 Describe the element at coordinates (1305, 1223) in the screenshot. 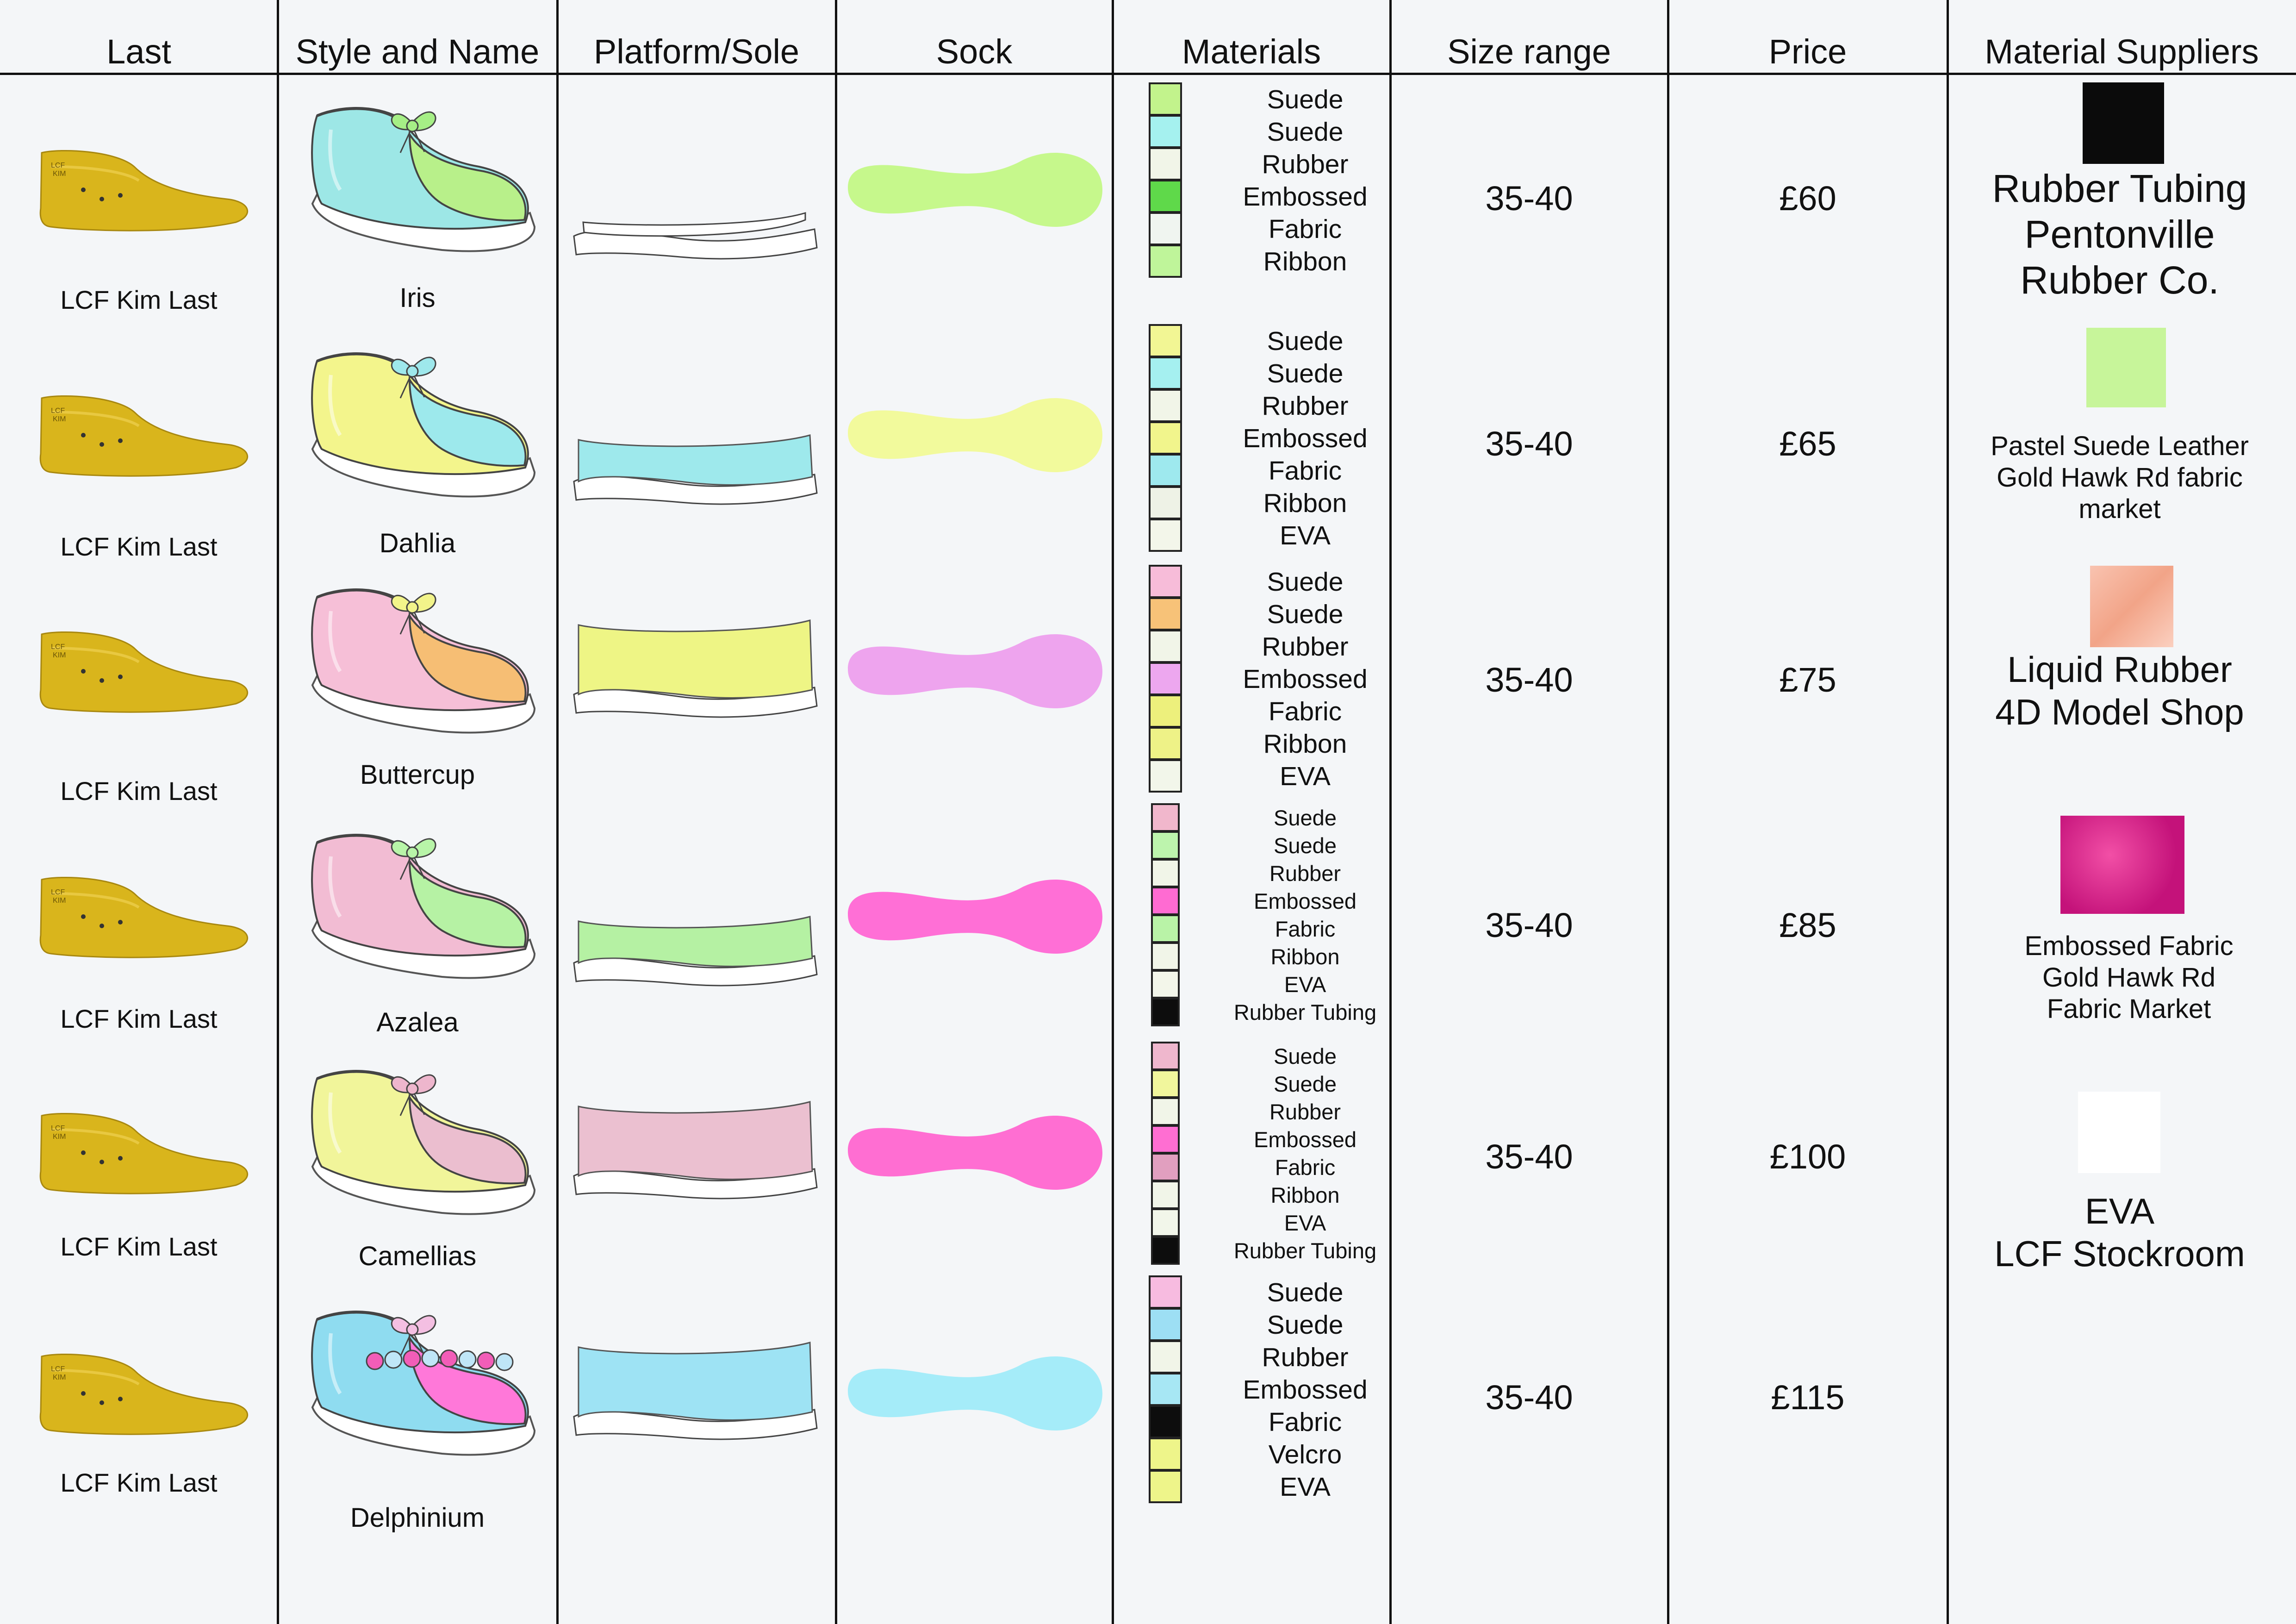

I see `material-label: EVA` at that location.